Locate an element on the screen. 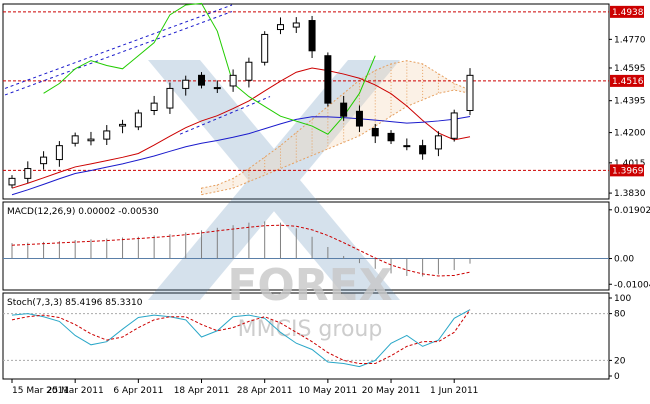  time-tick-label: 10 May 2011 is located at coordinates (328, 391).